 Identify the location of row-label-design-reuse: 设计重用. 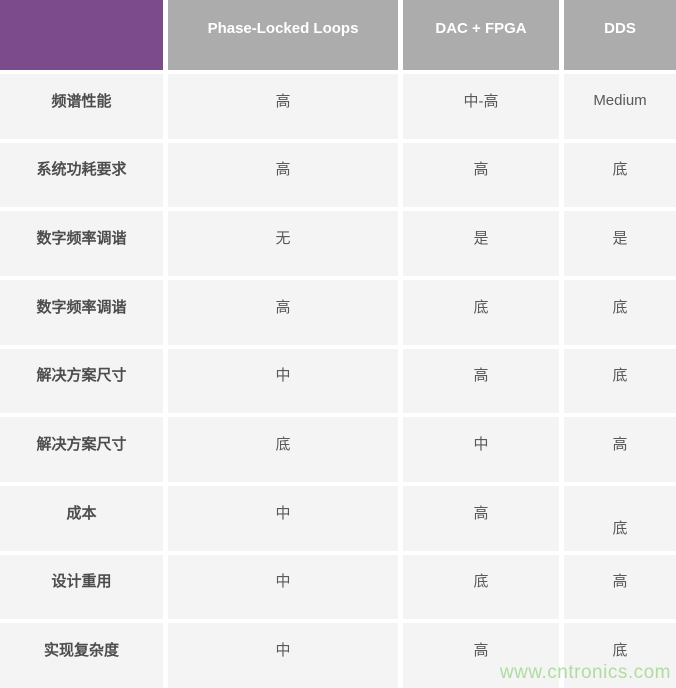
(81, 587).